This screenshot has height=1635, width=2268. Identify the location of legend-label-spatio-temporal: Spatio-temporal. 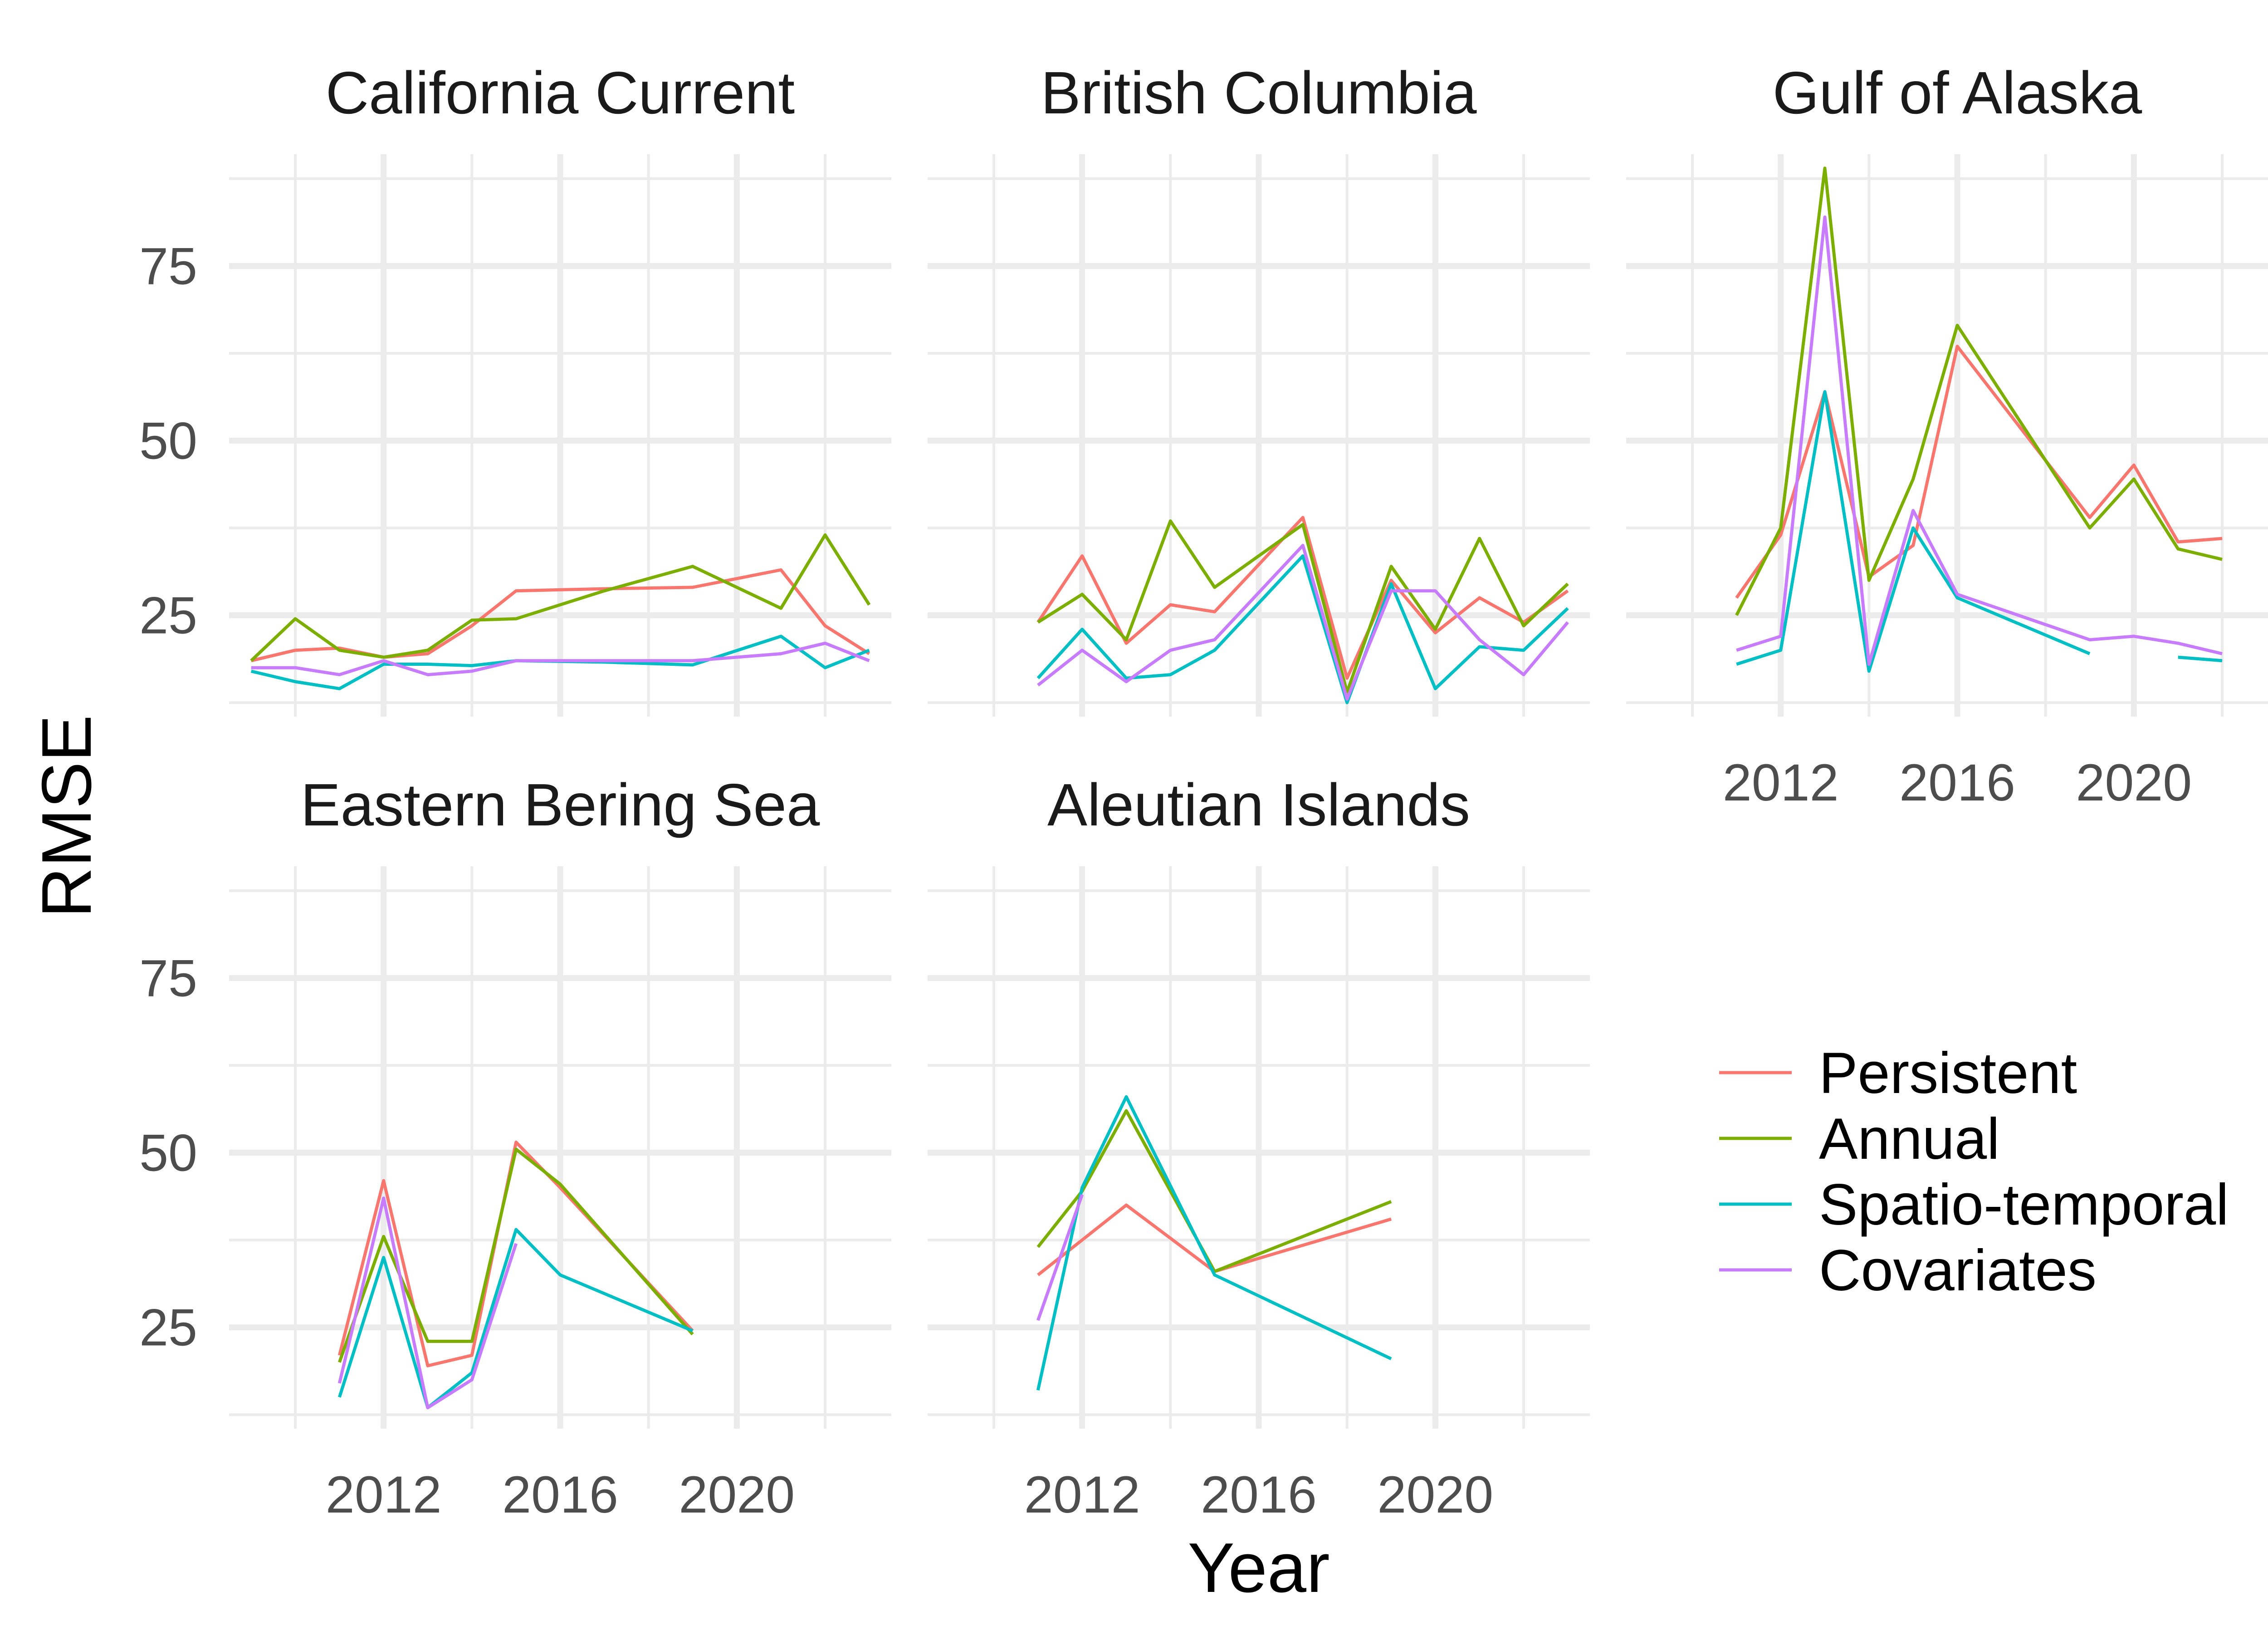
(2024, 1204).